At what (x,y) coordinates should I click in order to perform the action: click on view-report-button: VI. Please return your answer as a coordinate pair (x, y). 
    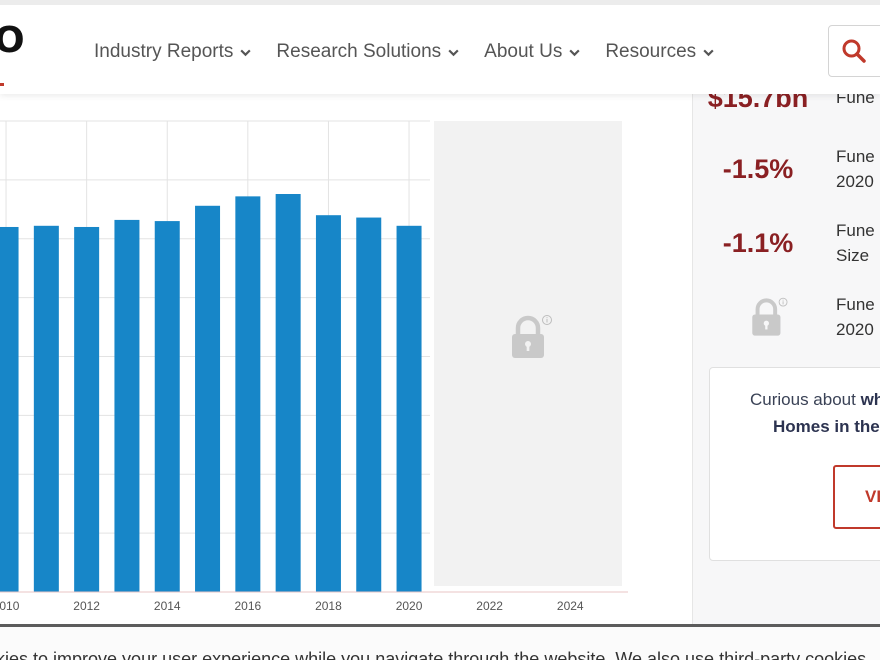
    Looking at the image, I should click on (856, 497).